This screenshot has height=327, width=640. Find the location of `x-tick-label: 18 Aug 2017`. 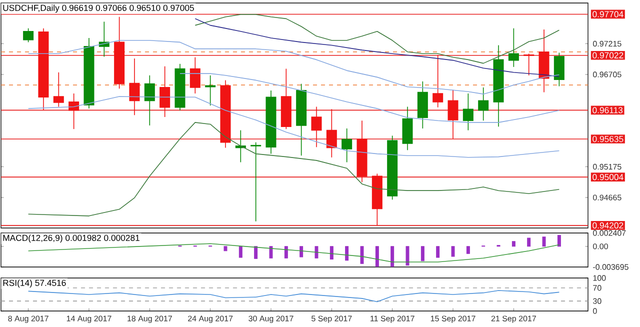

x-tick-label: 18 Aug 2017 is located at coordinates (150, 319).